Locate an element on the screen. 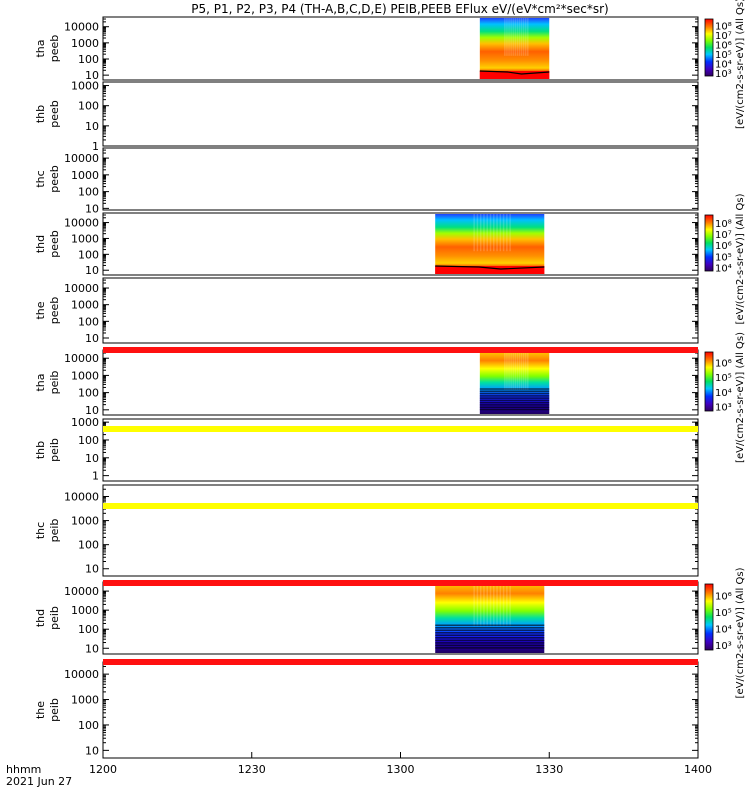 The width and height of the screenshot is (750, 800). colorbar-label: 10⁵ is located at coordinates (723, 55).